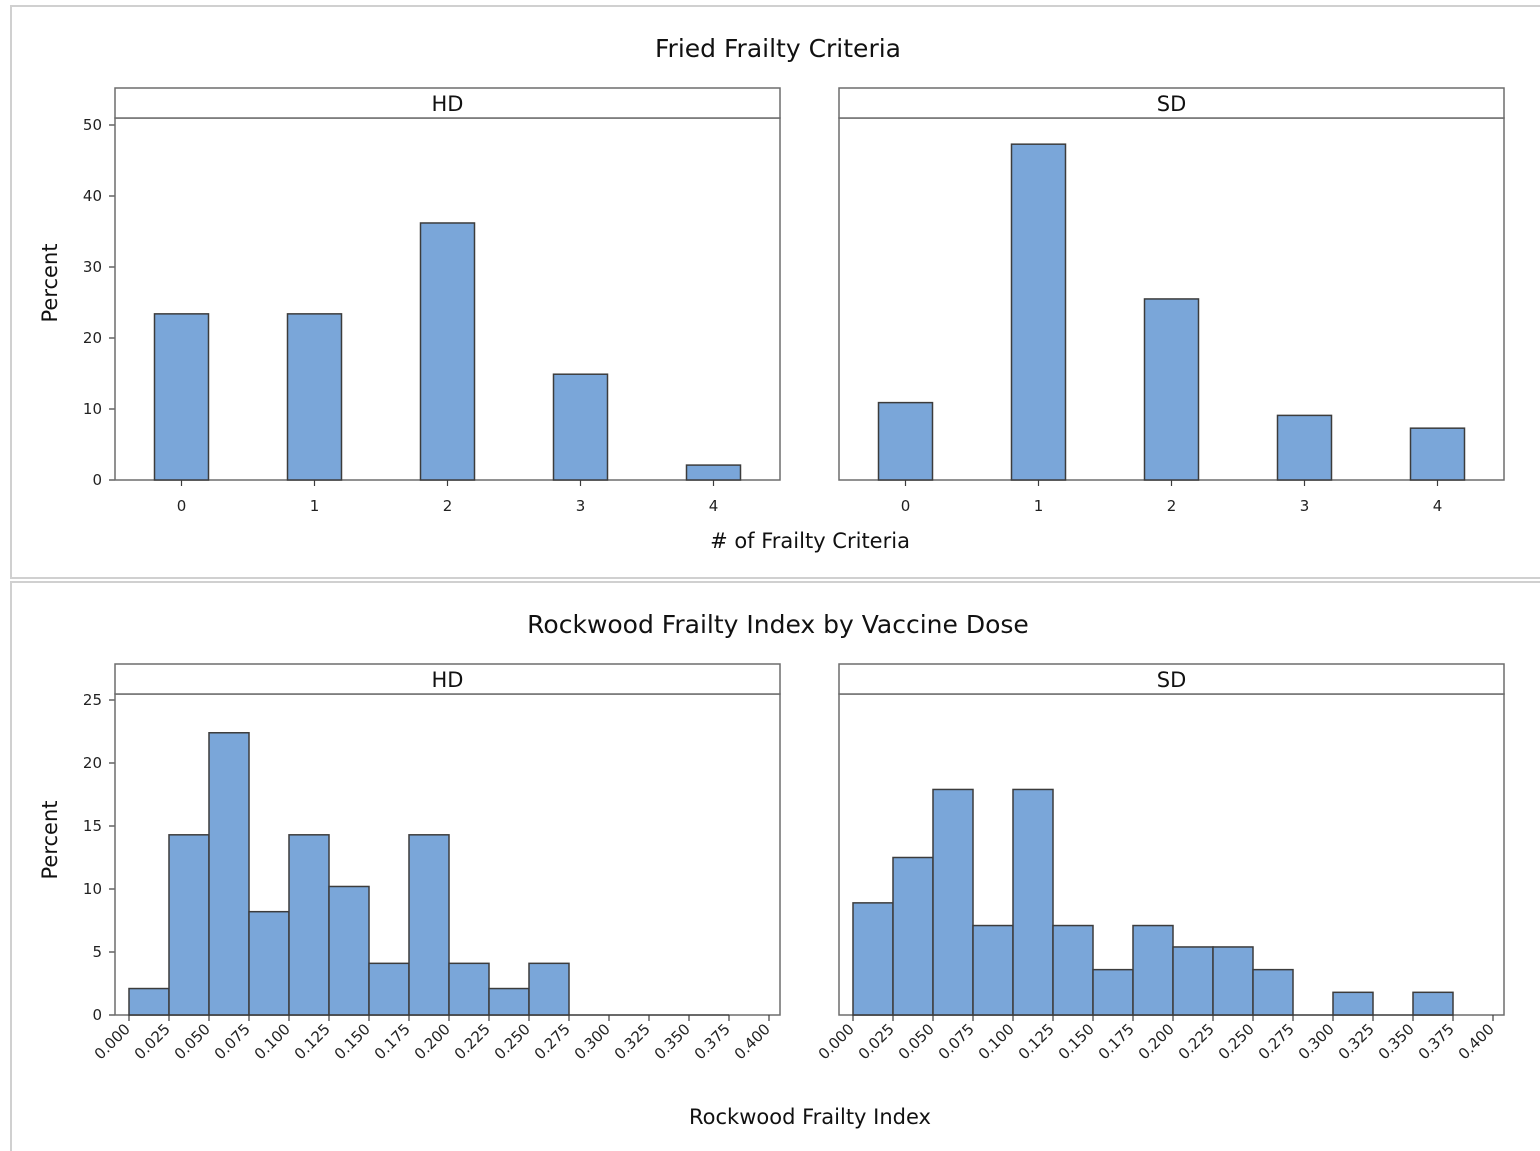 Image resolution: width=1540 pixels, height=1151 pixels. What do you see at coordinates (92, 700) in the screenshot?
I see `y-tick-label: 25` at bounding box center [92, 700].